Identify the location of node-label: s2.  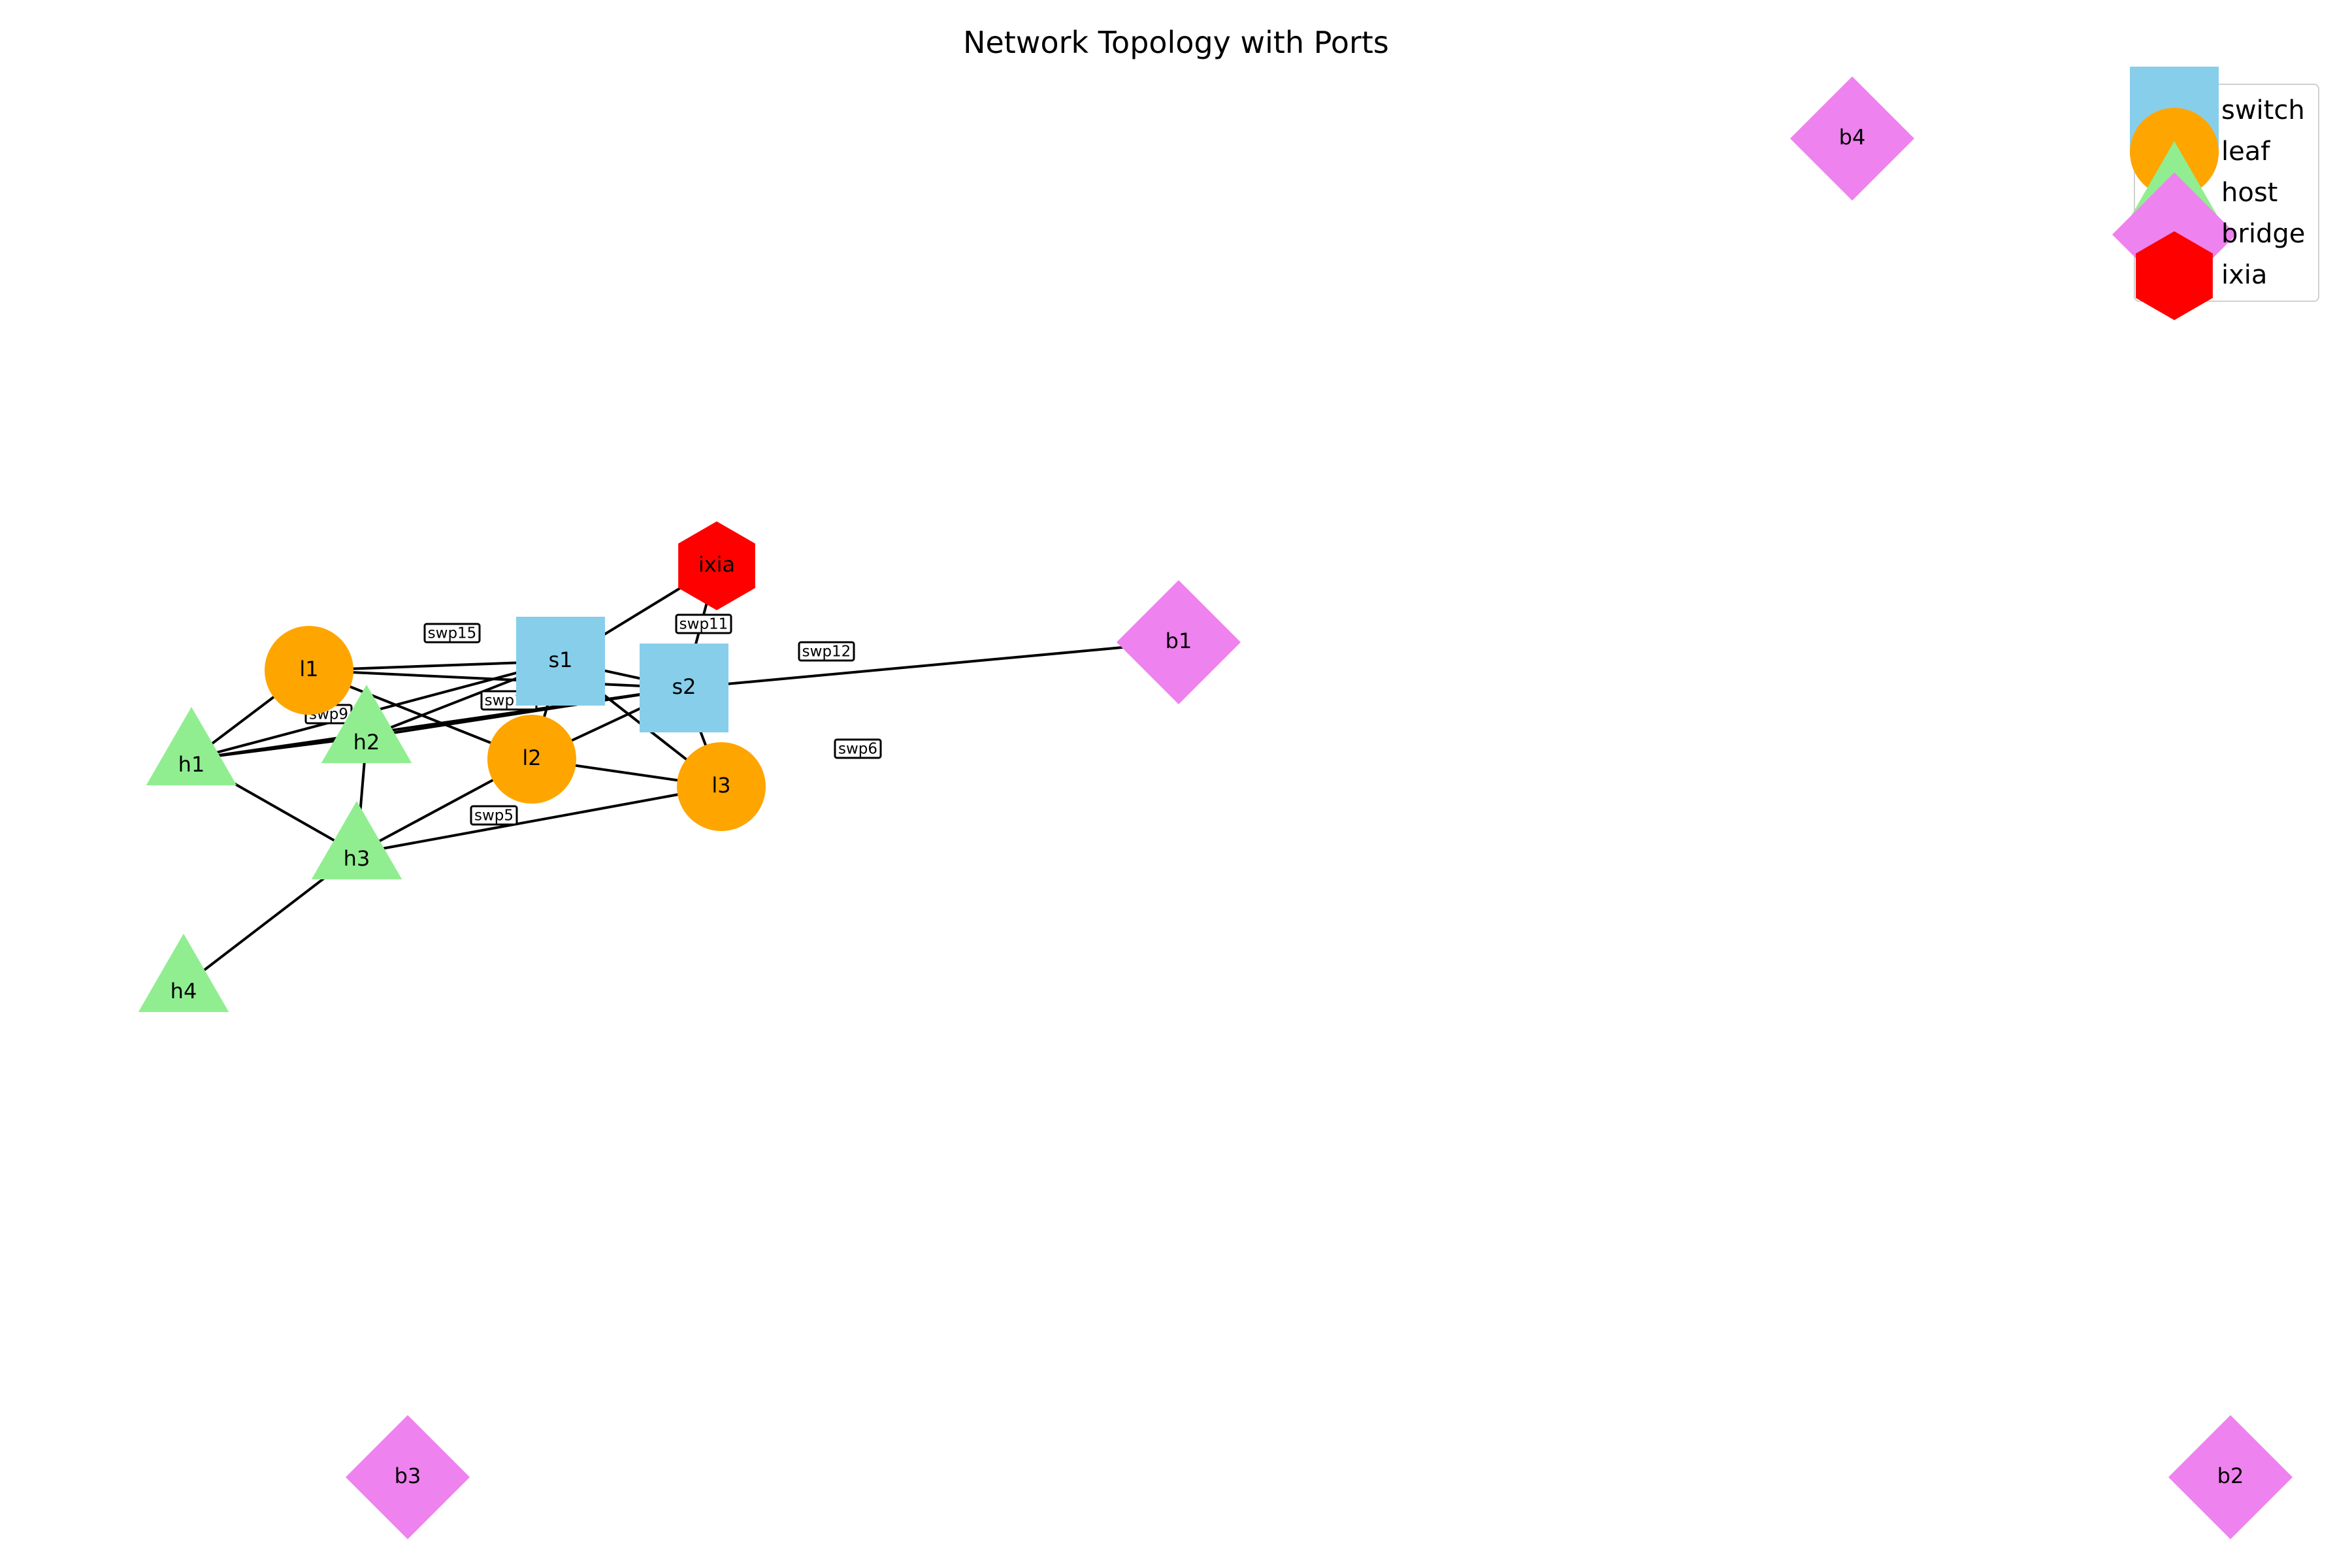
(684, 686).